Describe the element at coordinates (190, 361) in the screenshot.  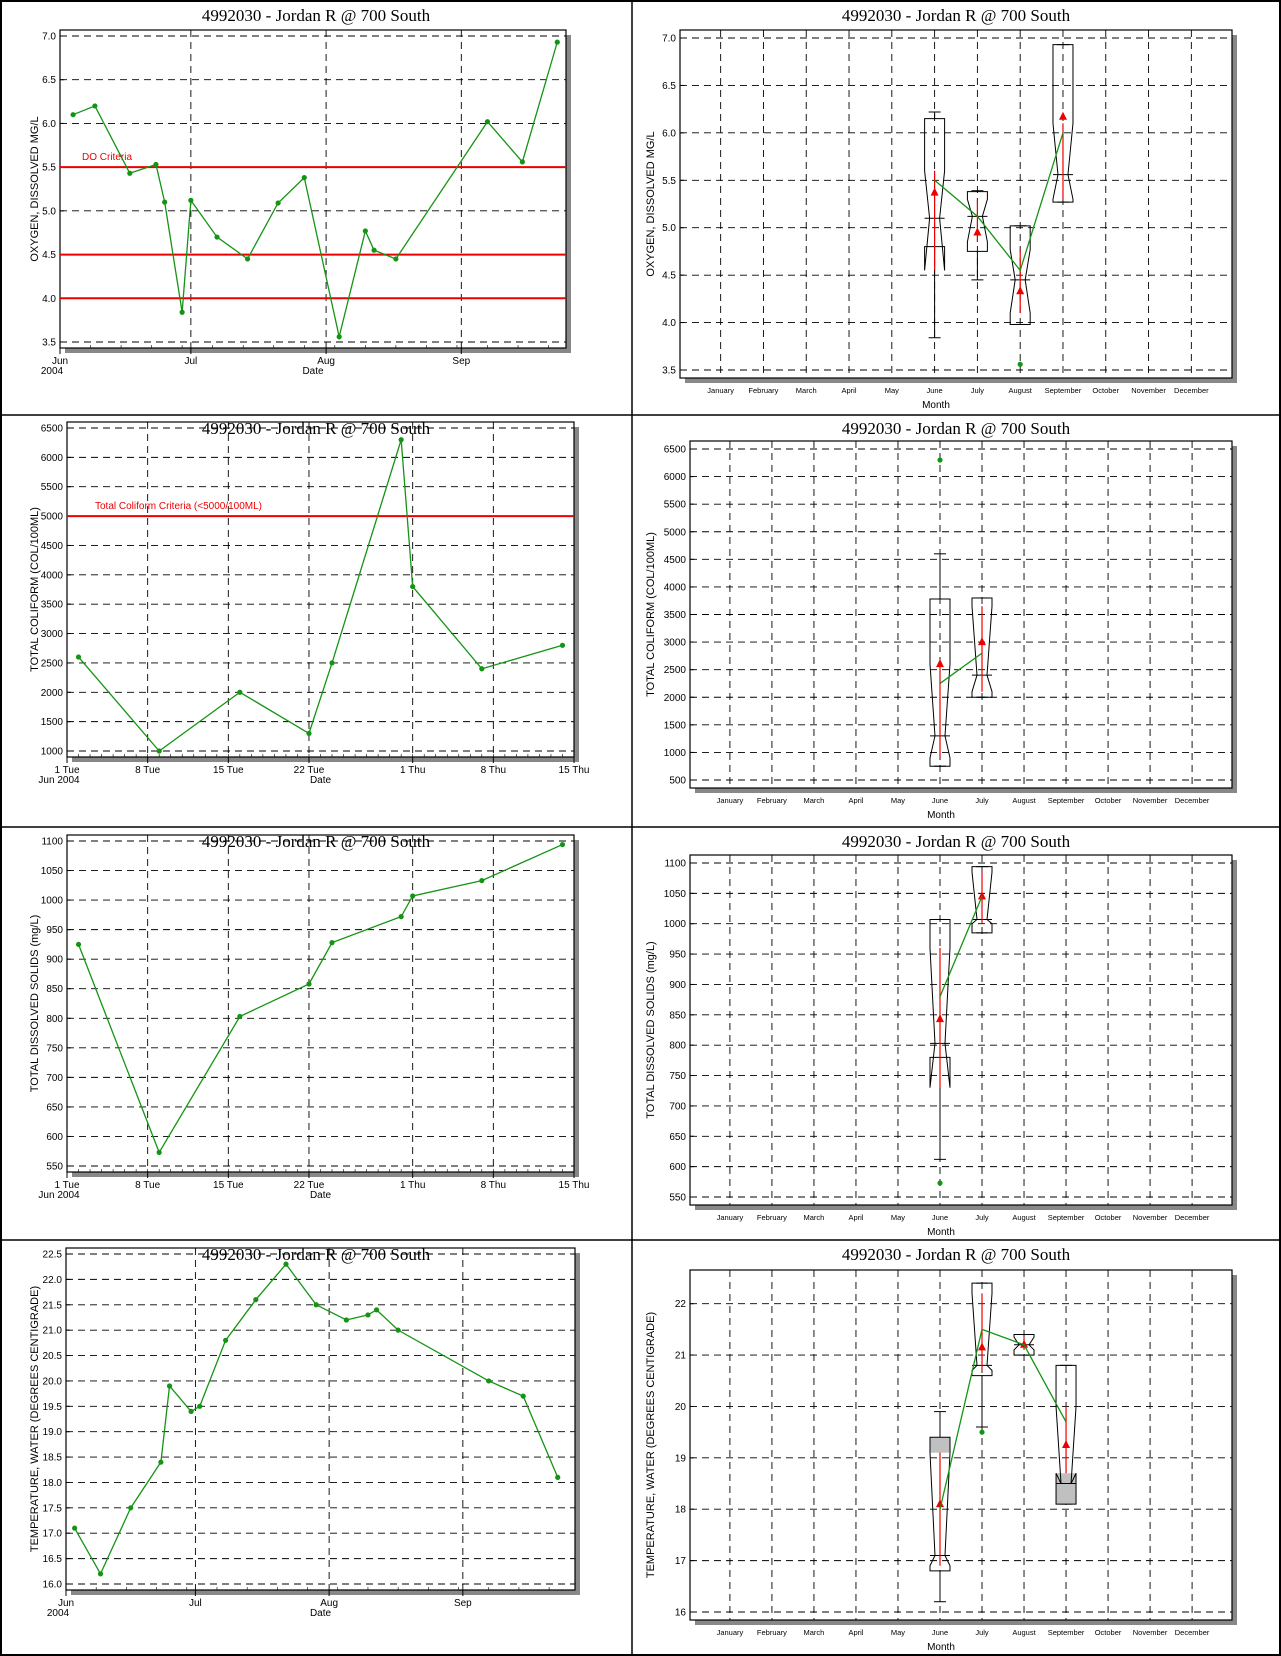
I see `x-tick-label: Jul` at that location.